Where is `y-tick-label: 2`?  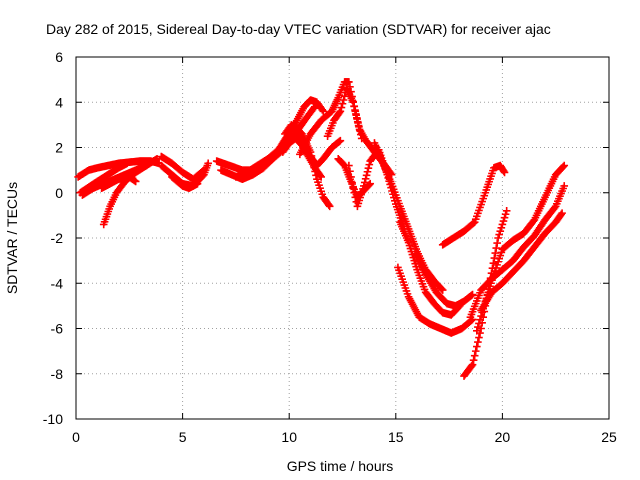
y-tick-label: 2 is located at coordinates (59, 148).